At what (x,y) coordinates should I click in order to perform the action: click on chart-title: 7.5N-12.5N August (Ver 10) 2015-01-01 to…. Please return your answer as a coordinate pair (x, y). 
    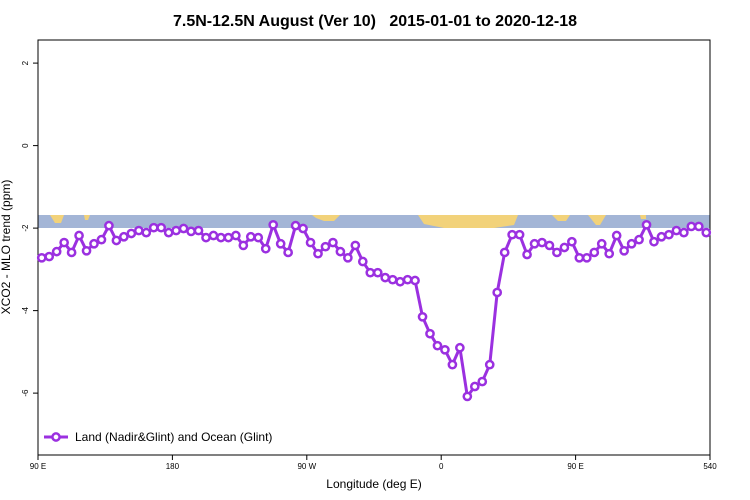
    Looking at the image, I should click on (375, 21).